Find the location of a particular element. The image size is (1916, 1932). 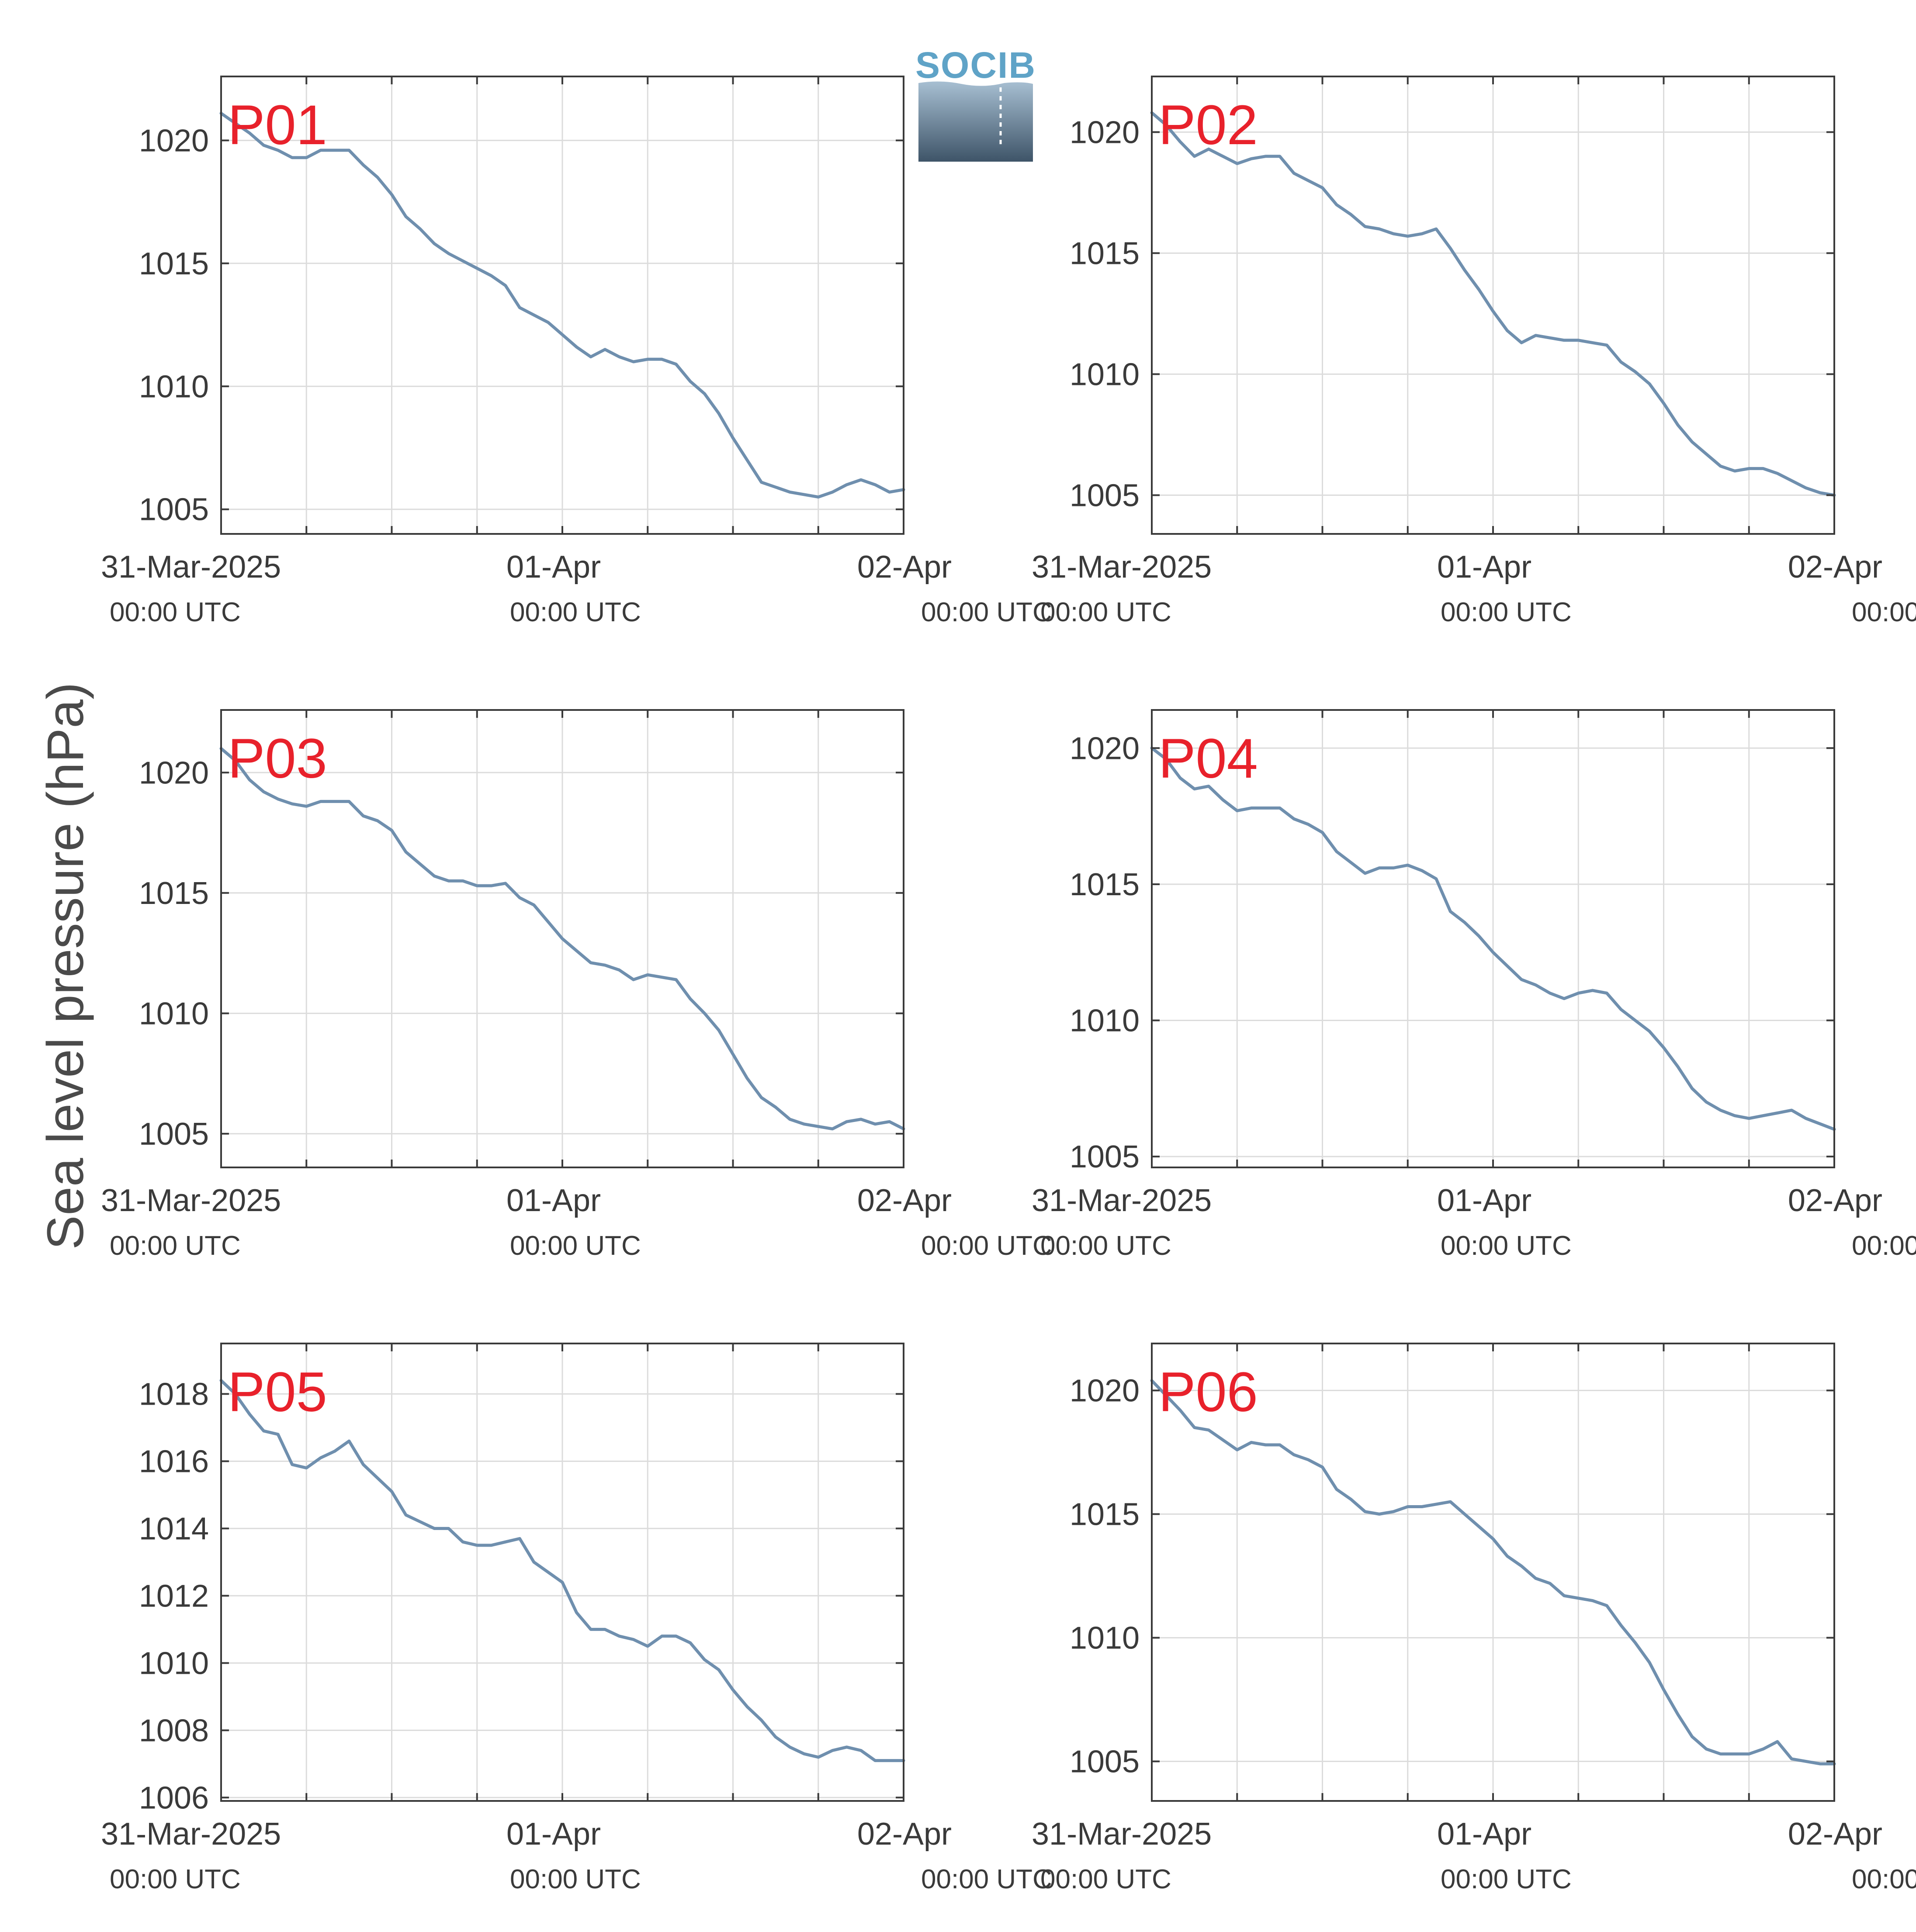

y-tick-label: 1014 is located at coordinates (174, 1528).